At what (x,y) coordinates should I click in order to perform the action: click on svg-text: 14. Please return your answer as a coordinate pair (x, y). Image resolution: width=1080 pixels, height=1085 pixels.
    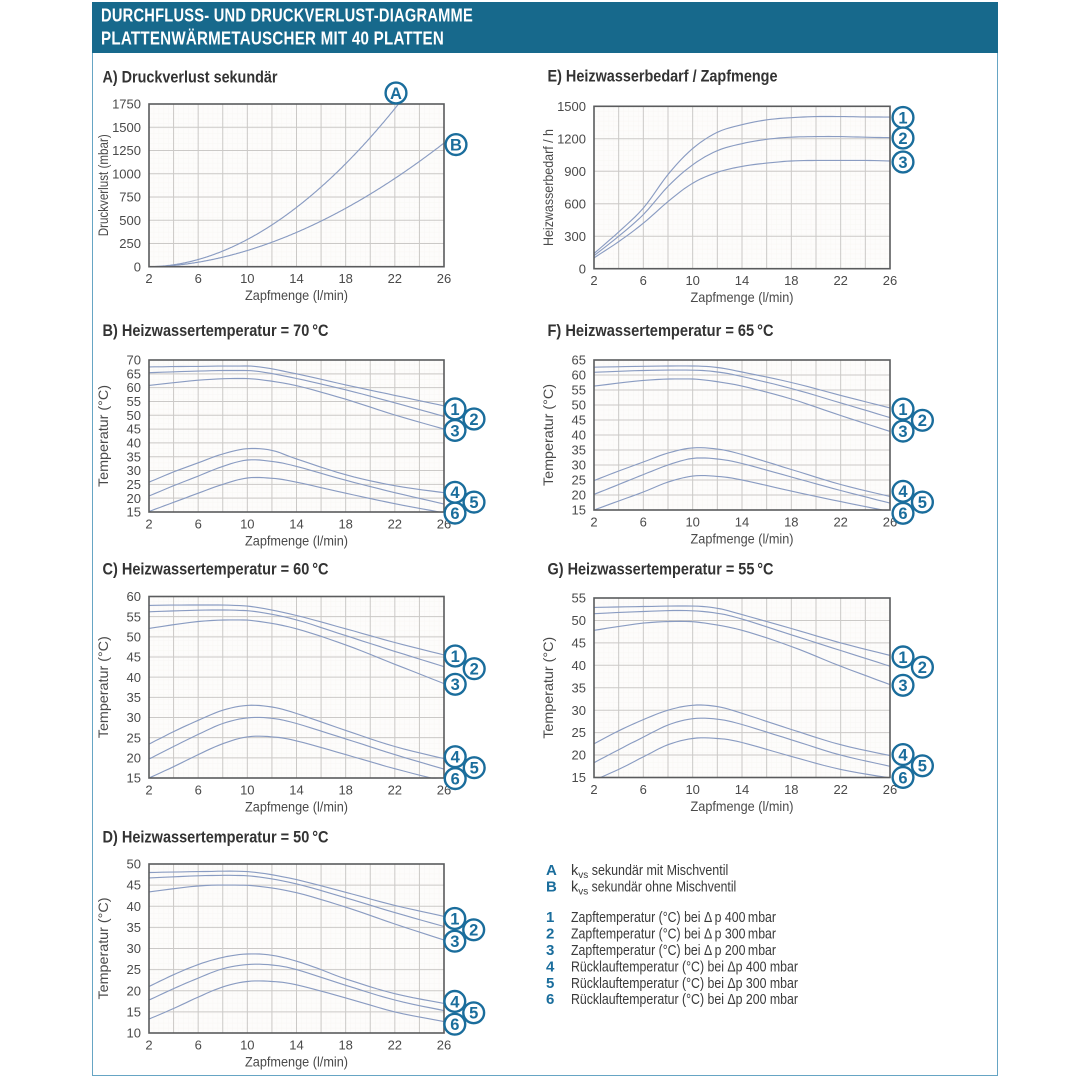
    Looking at the image, I should click on (296, 278).